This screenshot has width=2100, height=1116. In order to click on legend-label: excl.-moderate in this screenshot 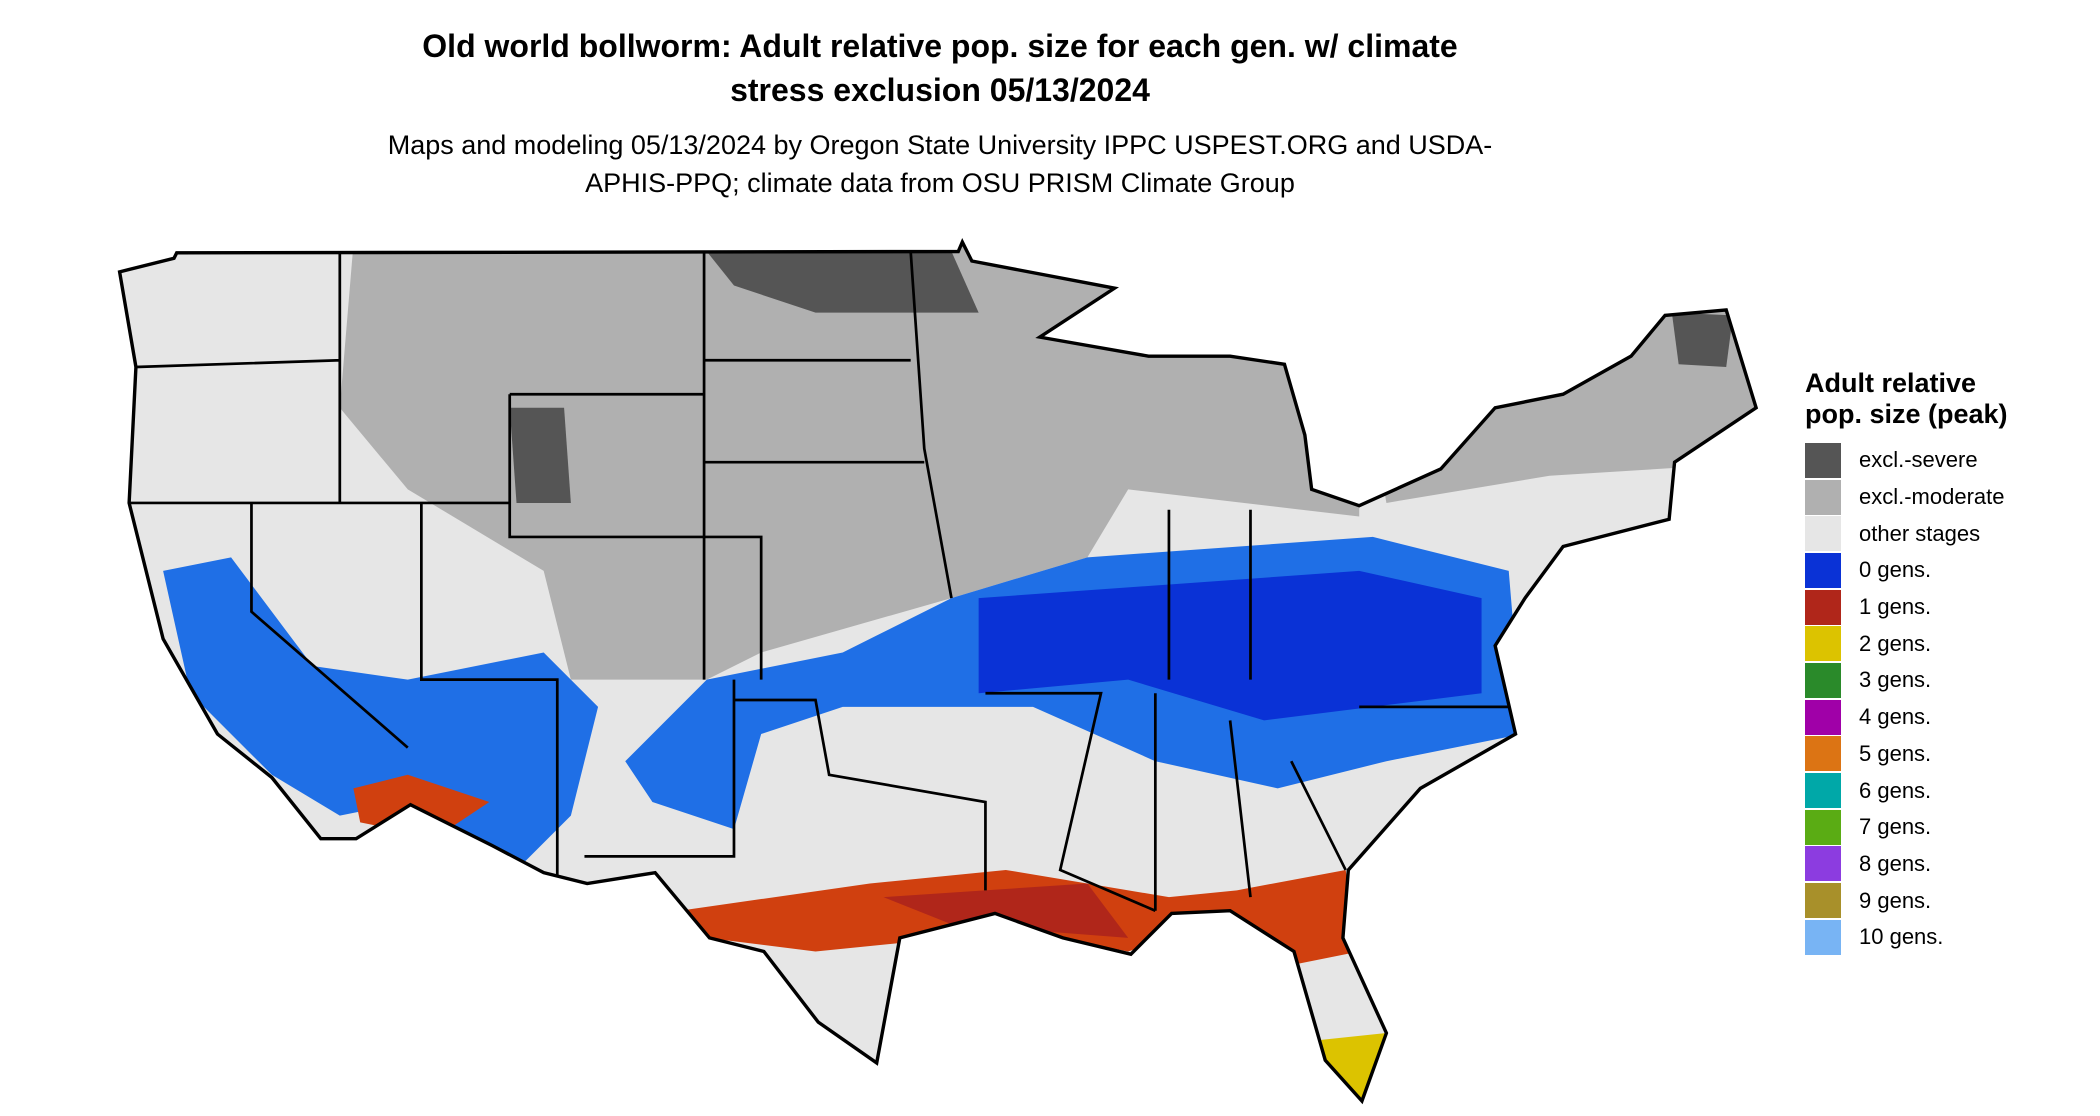, I will do `click(1932, 497)`.